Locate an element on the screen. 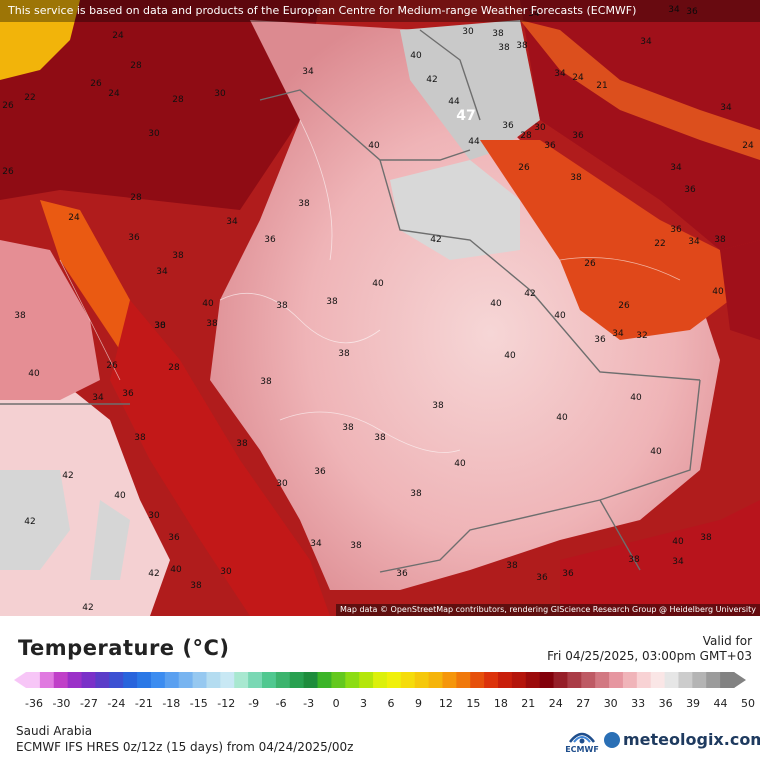 The width and height of the screenshot is (760, 760). temperature-value-label: 24 is located at coordinates (578, 78).